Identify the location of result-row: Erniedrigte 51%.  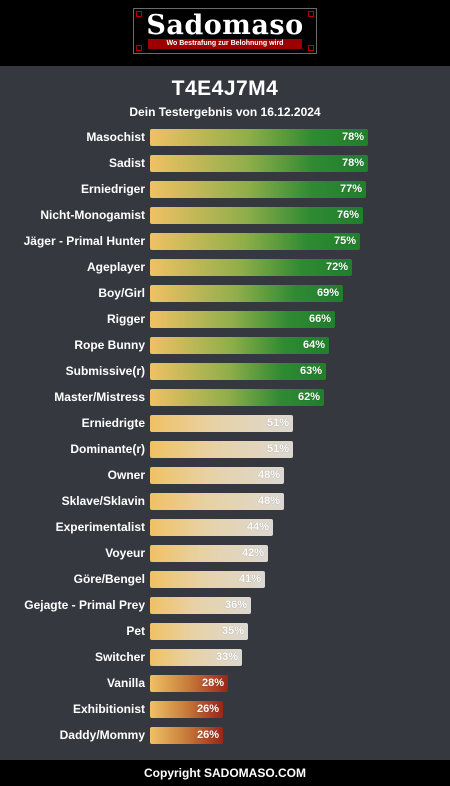
(225, 423).